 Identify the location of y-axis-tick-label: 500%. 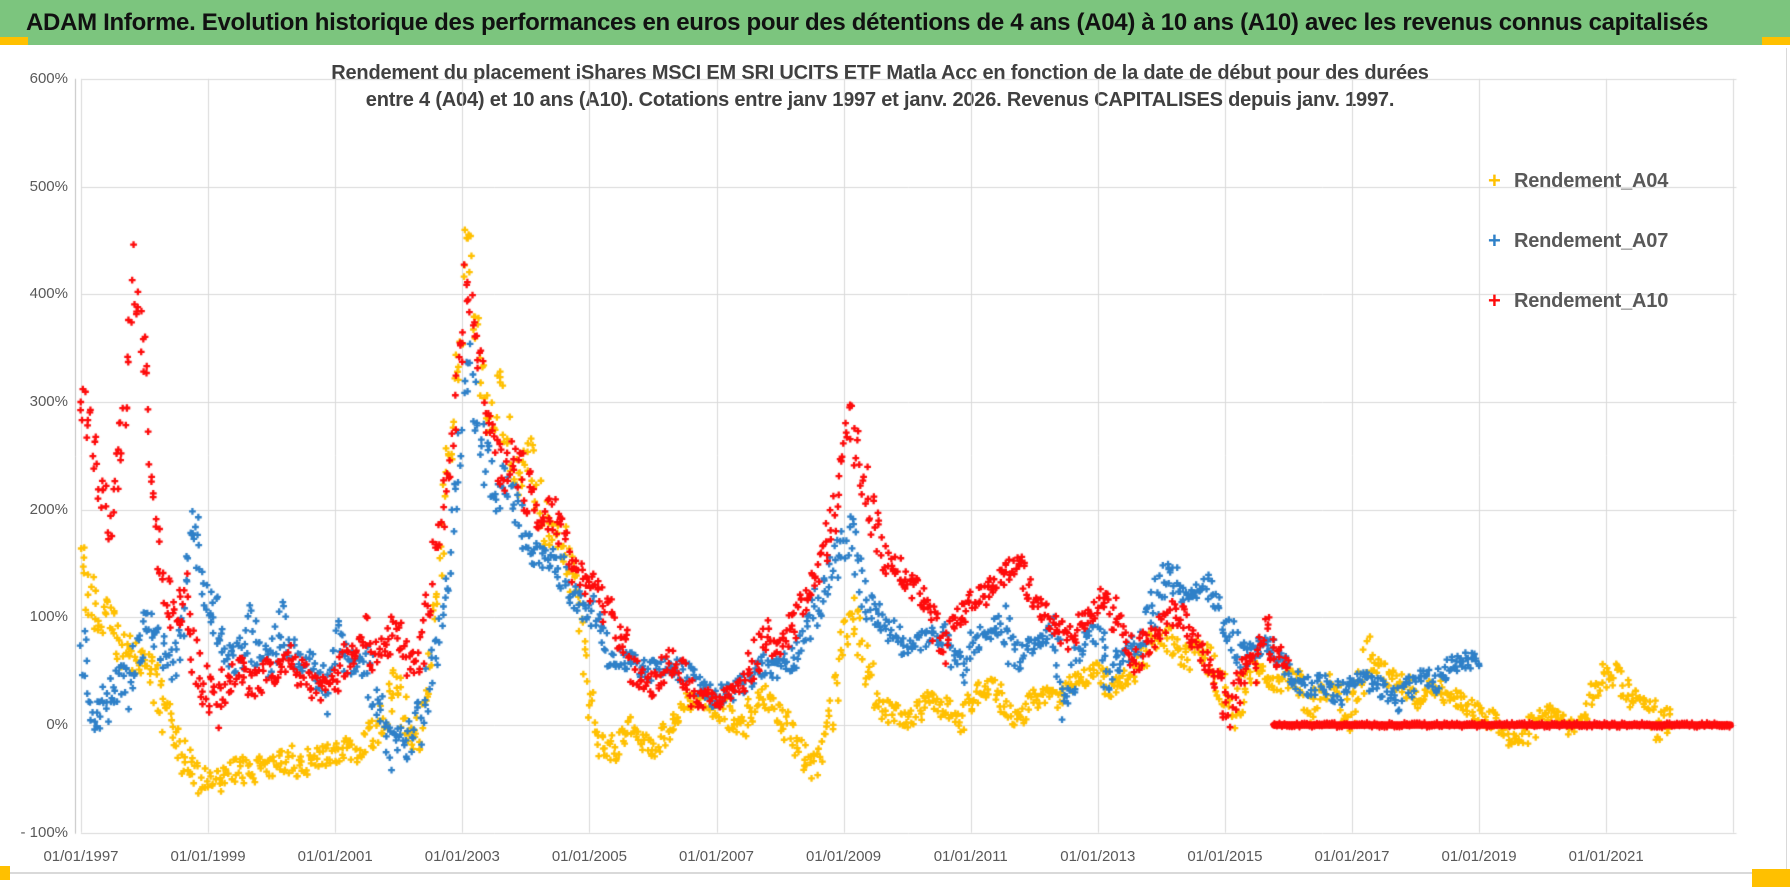
(48, 186).